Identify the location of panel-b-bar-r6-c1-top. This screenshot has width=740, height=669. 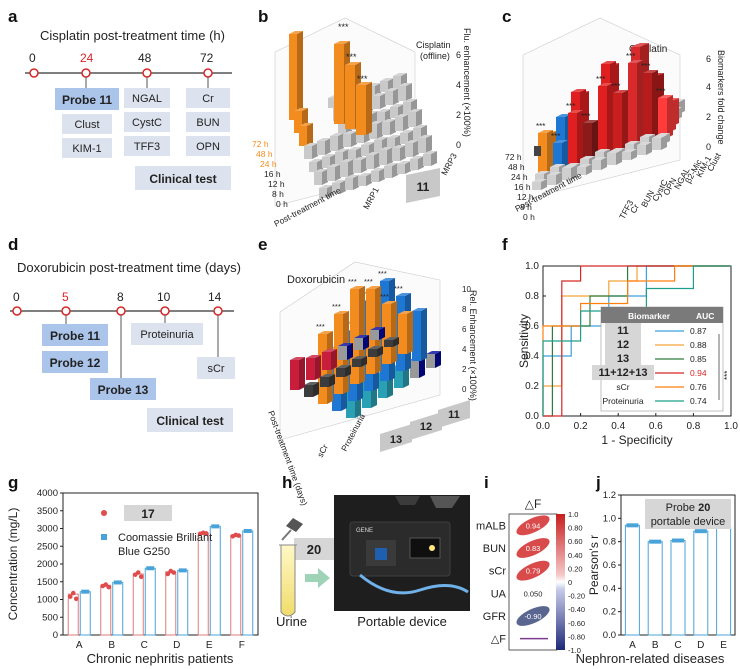
(339, 181).